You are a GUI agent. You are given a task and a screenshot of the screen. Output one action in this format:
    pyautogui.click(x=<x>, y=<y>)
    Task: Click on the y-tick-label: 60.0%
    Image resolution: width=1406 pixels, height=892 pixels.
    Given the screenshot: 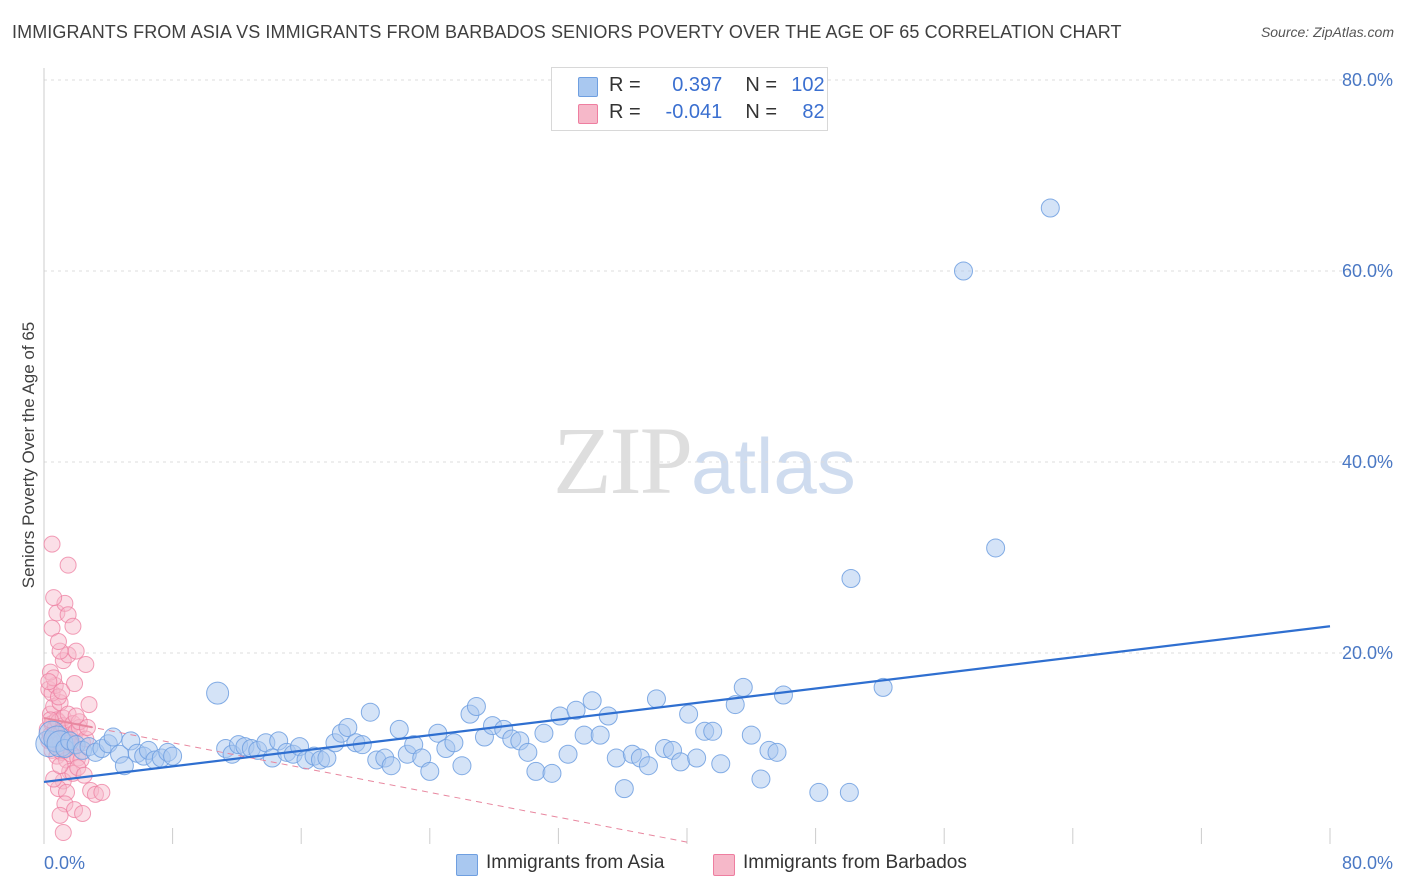 What is the action you would take?
    pyautogui.click(x=1367, y=271)
    